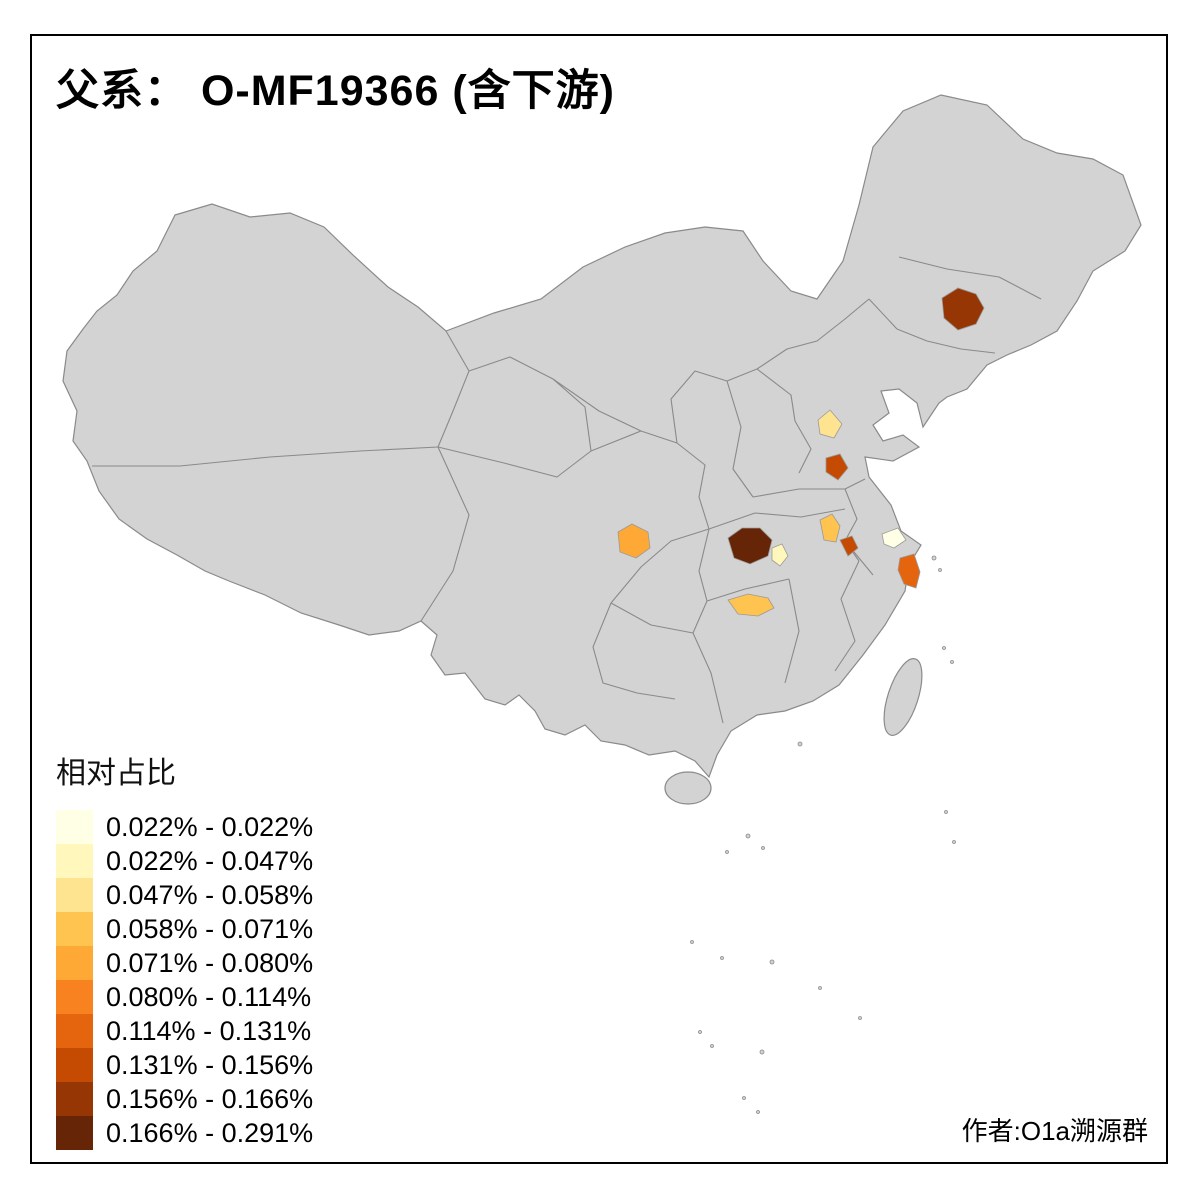  Describe the element at coordinates (909, 571) in the screenshot. I see `highlight-region-zhejiang-north` at that location.